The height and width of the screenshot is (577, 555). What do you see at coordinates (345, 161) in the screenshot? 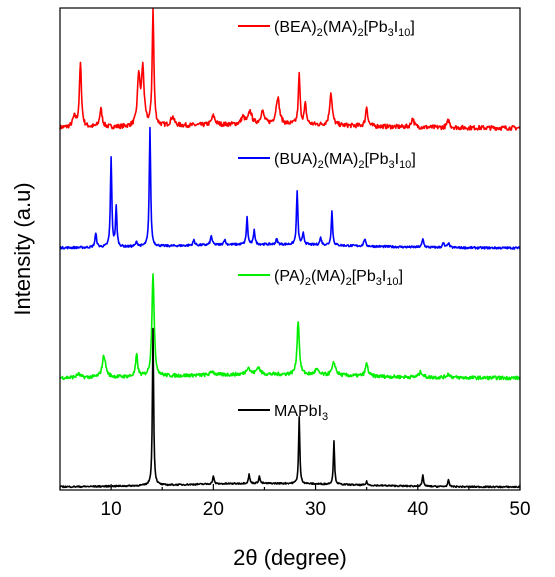
I see `legend-label: (BUA)2(MA)2[Pb3I10]` at bounding box center [345, 161].